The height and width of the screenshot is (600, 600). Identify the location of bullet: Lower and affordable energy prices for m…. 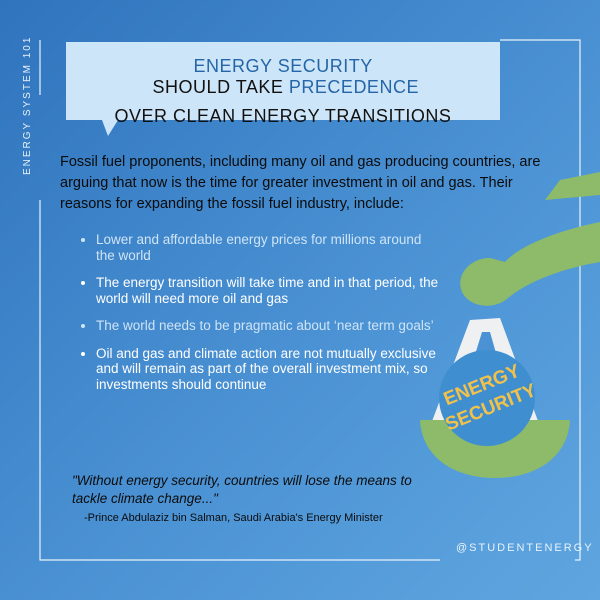
(268, 247).